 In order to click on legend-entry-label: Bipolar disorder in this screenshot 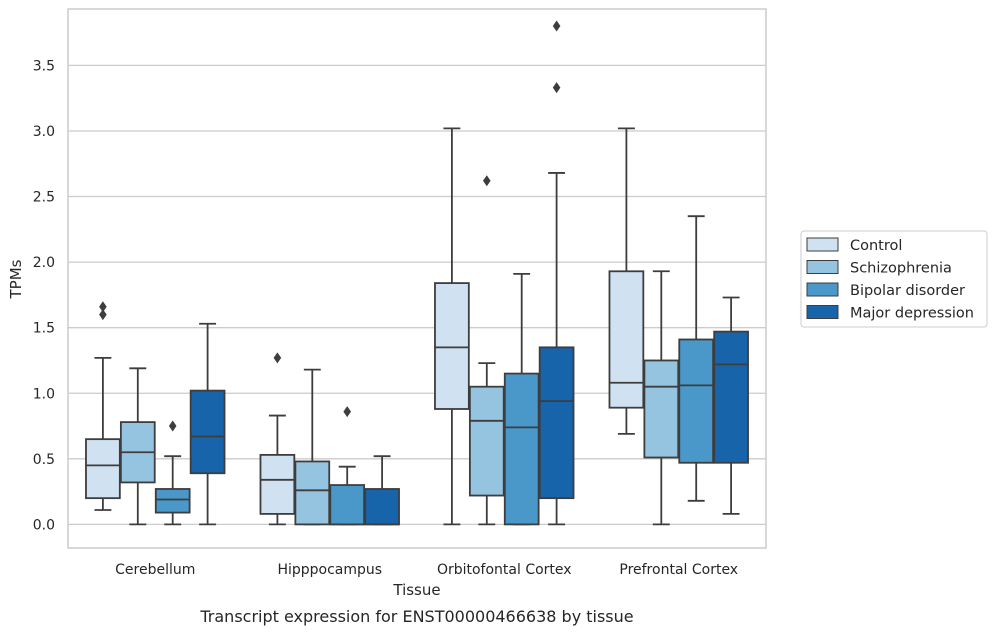, I will do `click(907, 291)`.